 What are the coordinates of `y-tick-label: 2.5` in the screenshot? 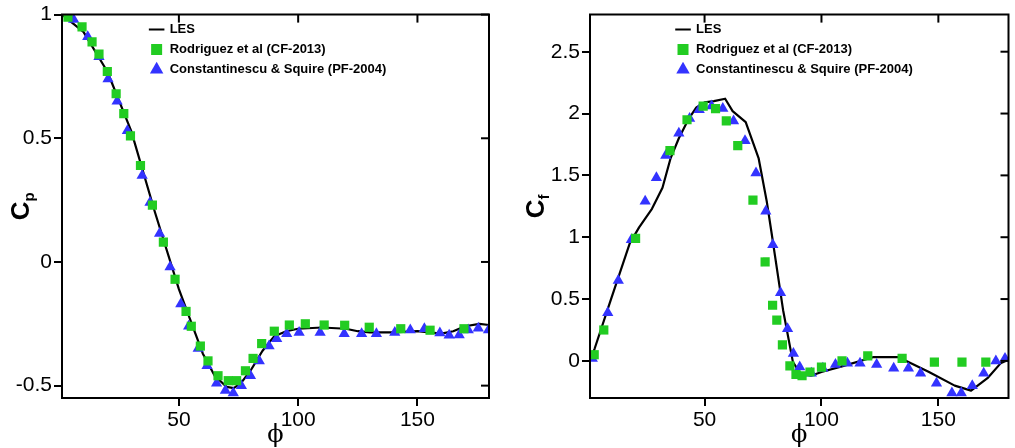 It's located at (565, 50).